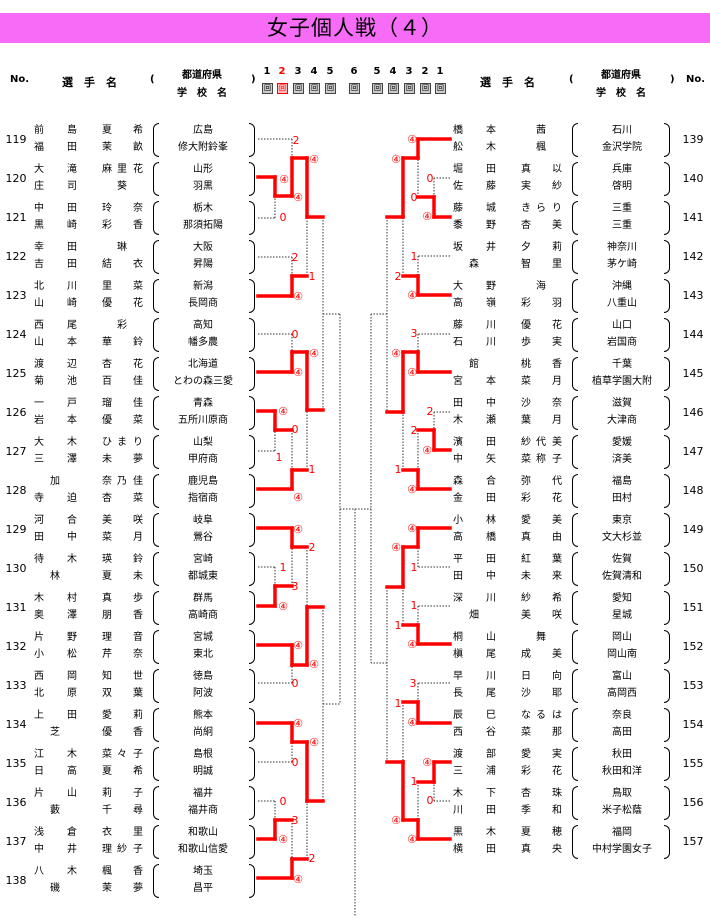 Image resolution: width=710 pixels, height=916 pixels. What do you see at coordinates (526, 420) in the screenshot?
I see `player-name-char: 葉` at bounding box center [526, 420].